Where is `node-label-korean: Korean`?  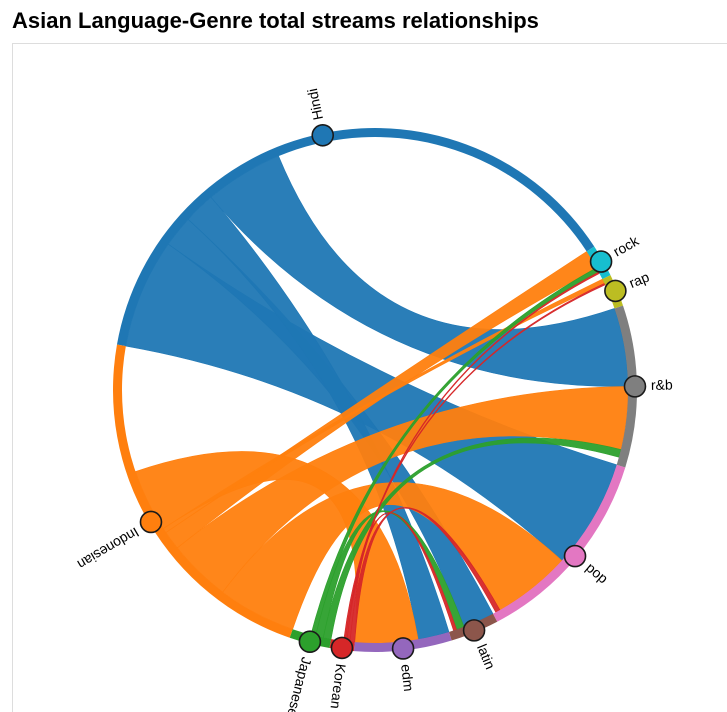
node-label-korean: Korean is located at coordinates (339, 686).